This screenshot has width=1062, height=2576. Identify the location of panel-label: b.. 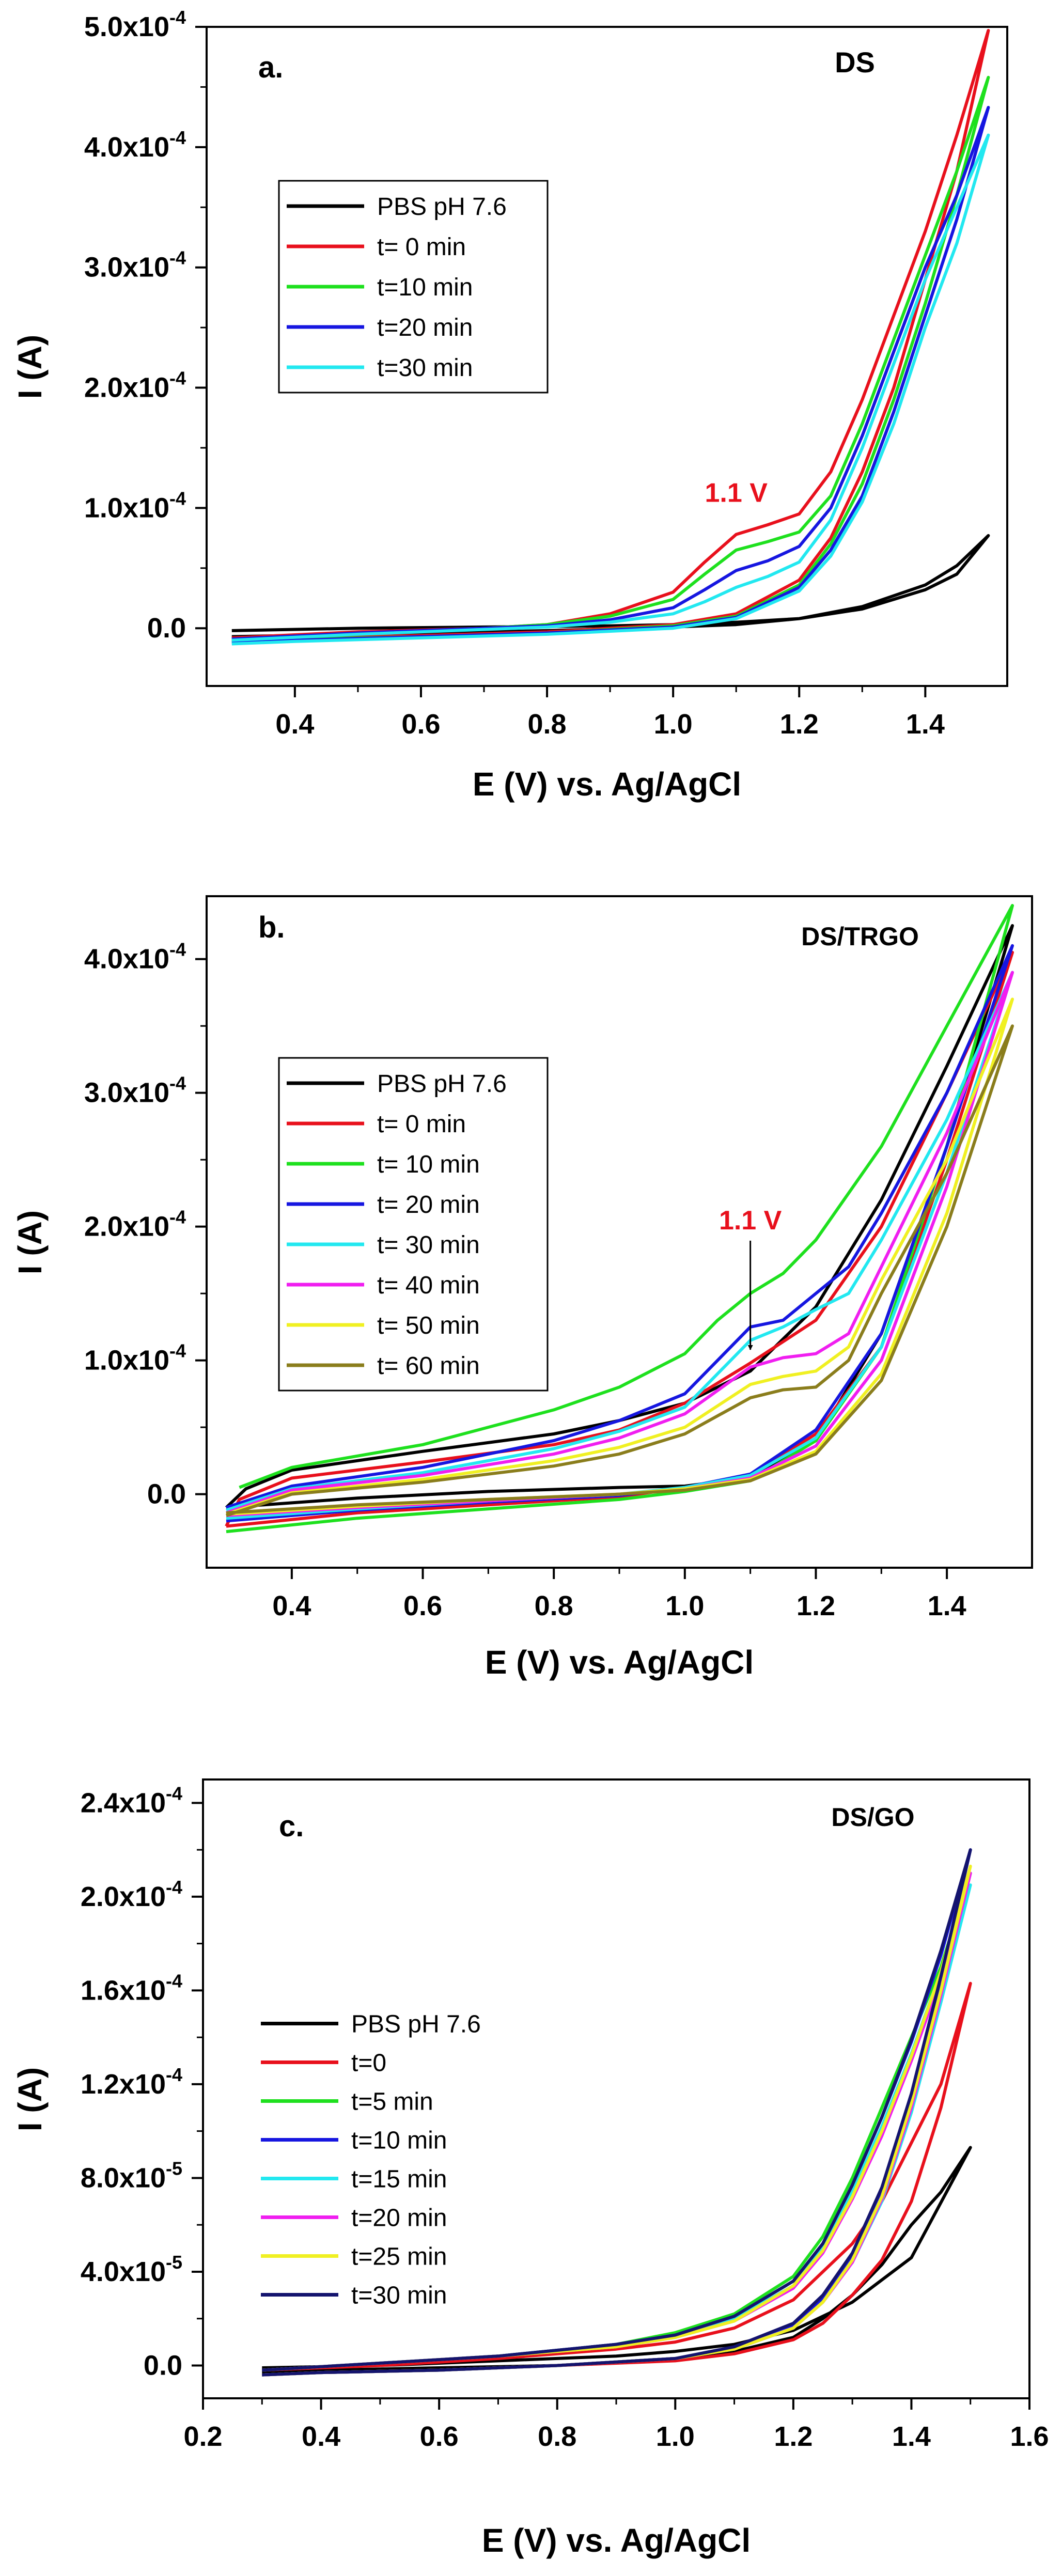
(271, 928).